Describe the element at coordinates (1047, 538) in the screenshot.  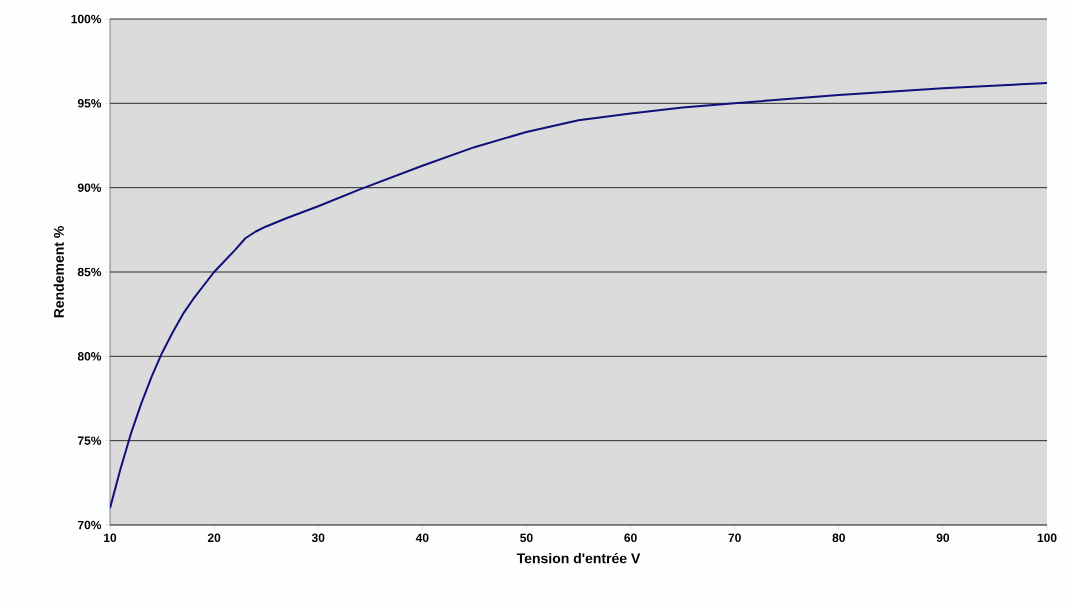
I see `x-tick-label: 100` at that location.